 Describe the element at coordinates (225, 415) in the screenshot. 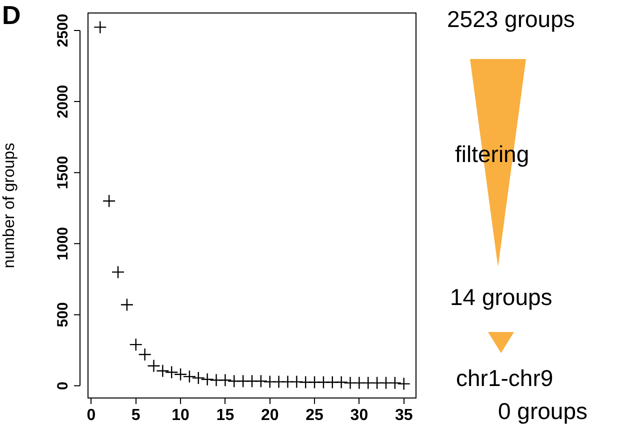

I see `x-tick-label: 15` at that location.